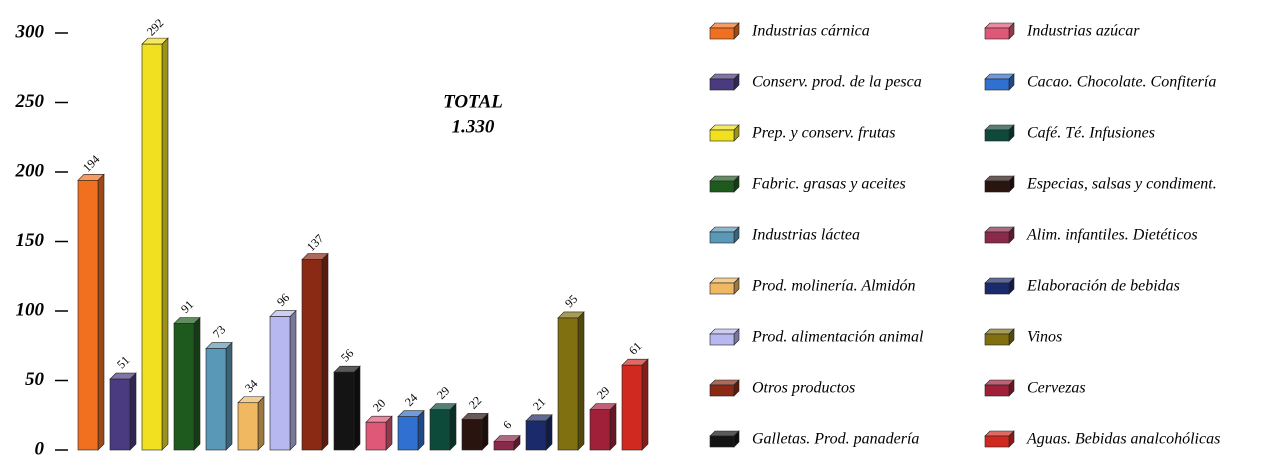 This screenshot has height=459, width=1273. Describe the element at coordinates (187, 306) in the screenshot. I see `value-label: 91` at that location.